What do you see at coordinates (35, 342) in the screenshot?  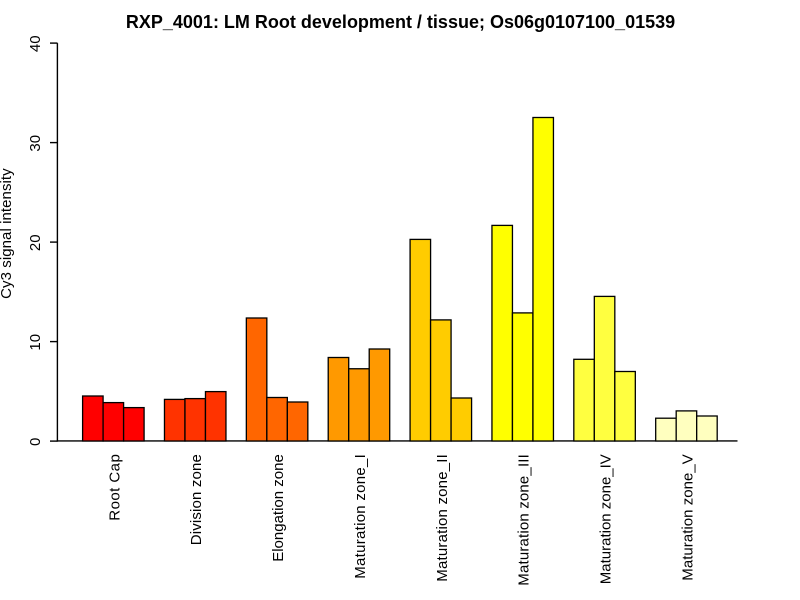 I see `svg-text: 10` at bounding box center [35, 342].